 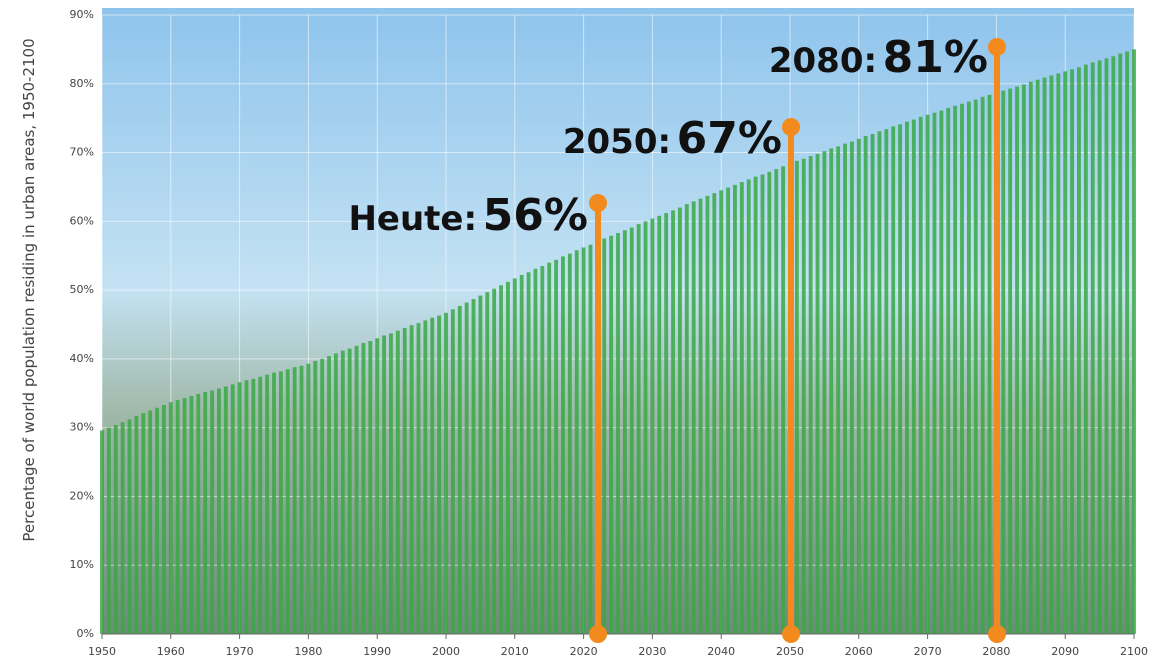 I want to click on x-tick-label: 2010, so click(x=515, y=651).